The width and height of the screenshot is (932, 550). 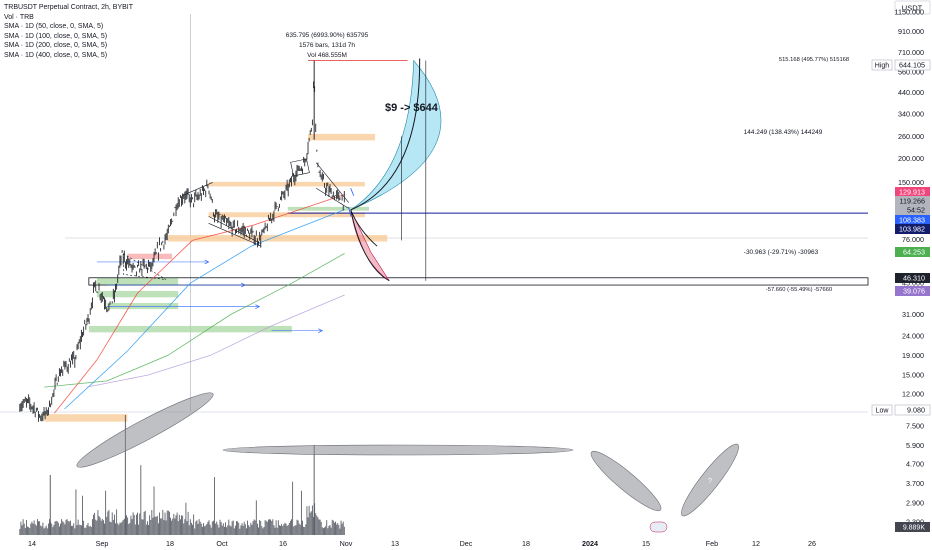 What do you see at coordinates (911, 52) in the screenshot?
I see `price-tick-label: 710.000` at bounding box center [911, 52].